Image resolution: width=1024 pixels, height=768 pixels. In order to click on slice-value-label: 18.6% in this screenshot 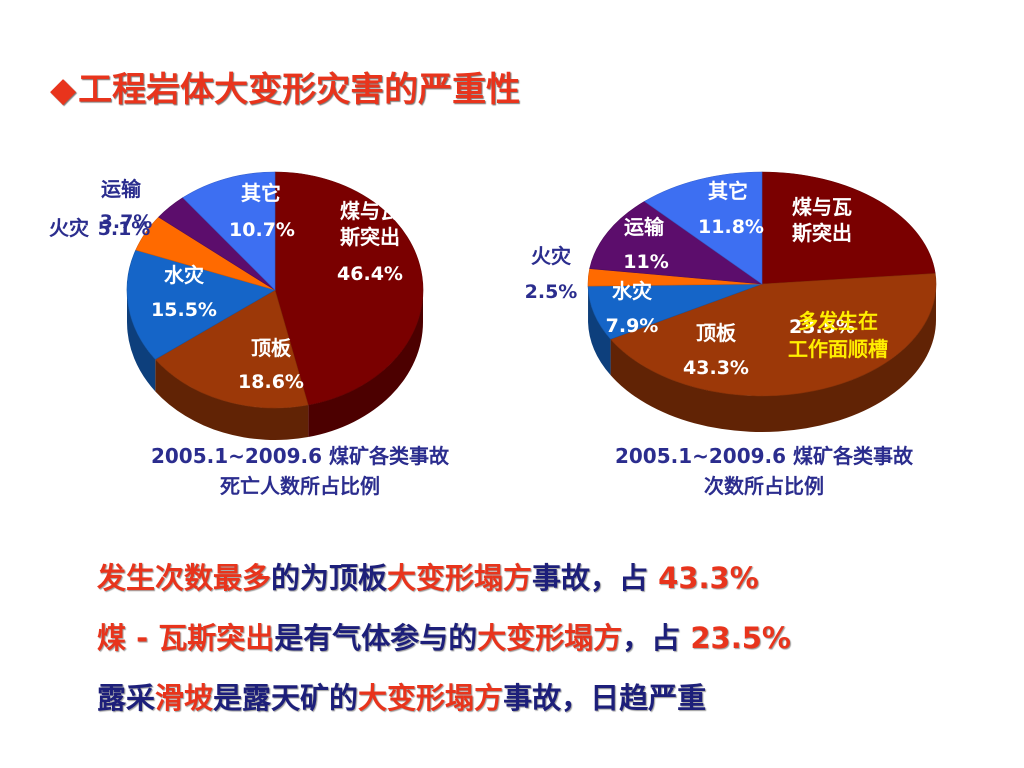, I will do `click(271, 382)`.